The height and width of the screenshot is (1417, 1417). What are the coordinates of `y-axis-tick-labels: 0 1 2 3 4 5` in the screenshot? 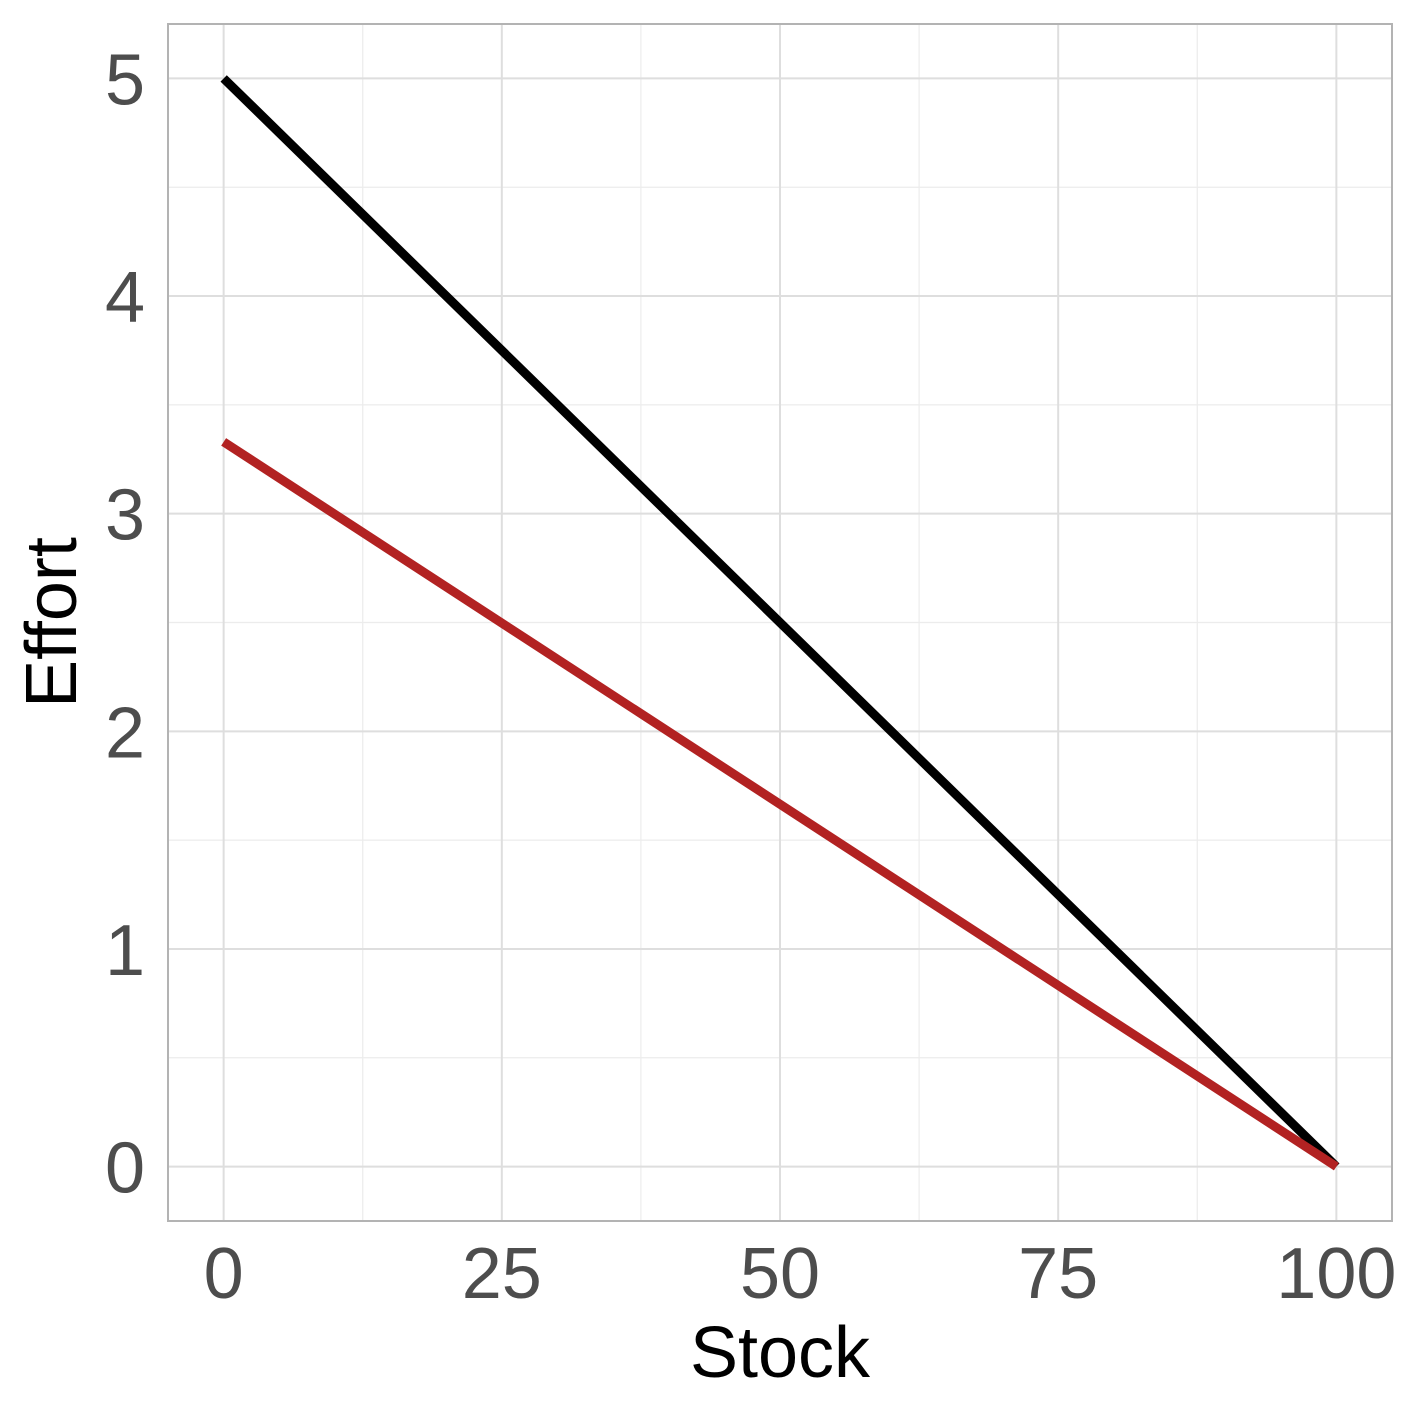 It's located at (125, 624).